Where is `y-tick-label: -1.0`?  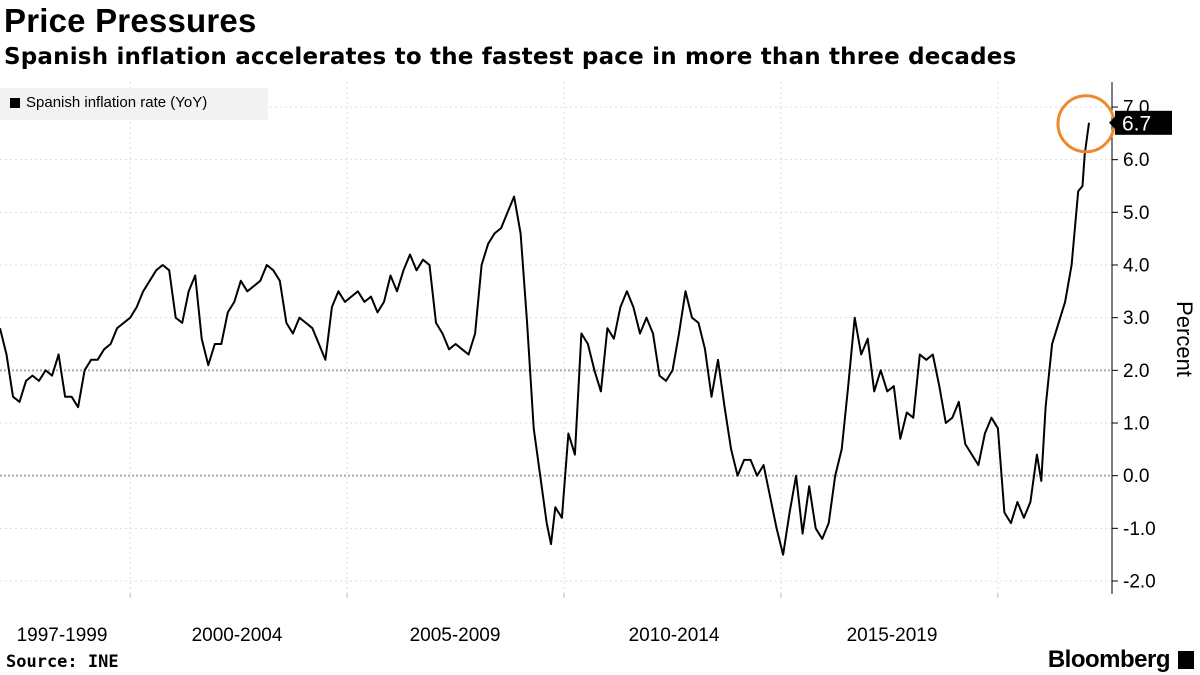 y-tick-label: -1.0 is located at coordinates (1139, 529).